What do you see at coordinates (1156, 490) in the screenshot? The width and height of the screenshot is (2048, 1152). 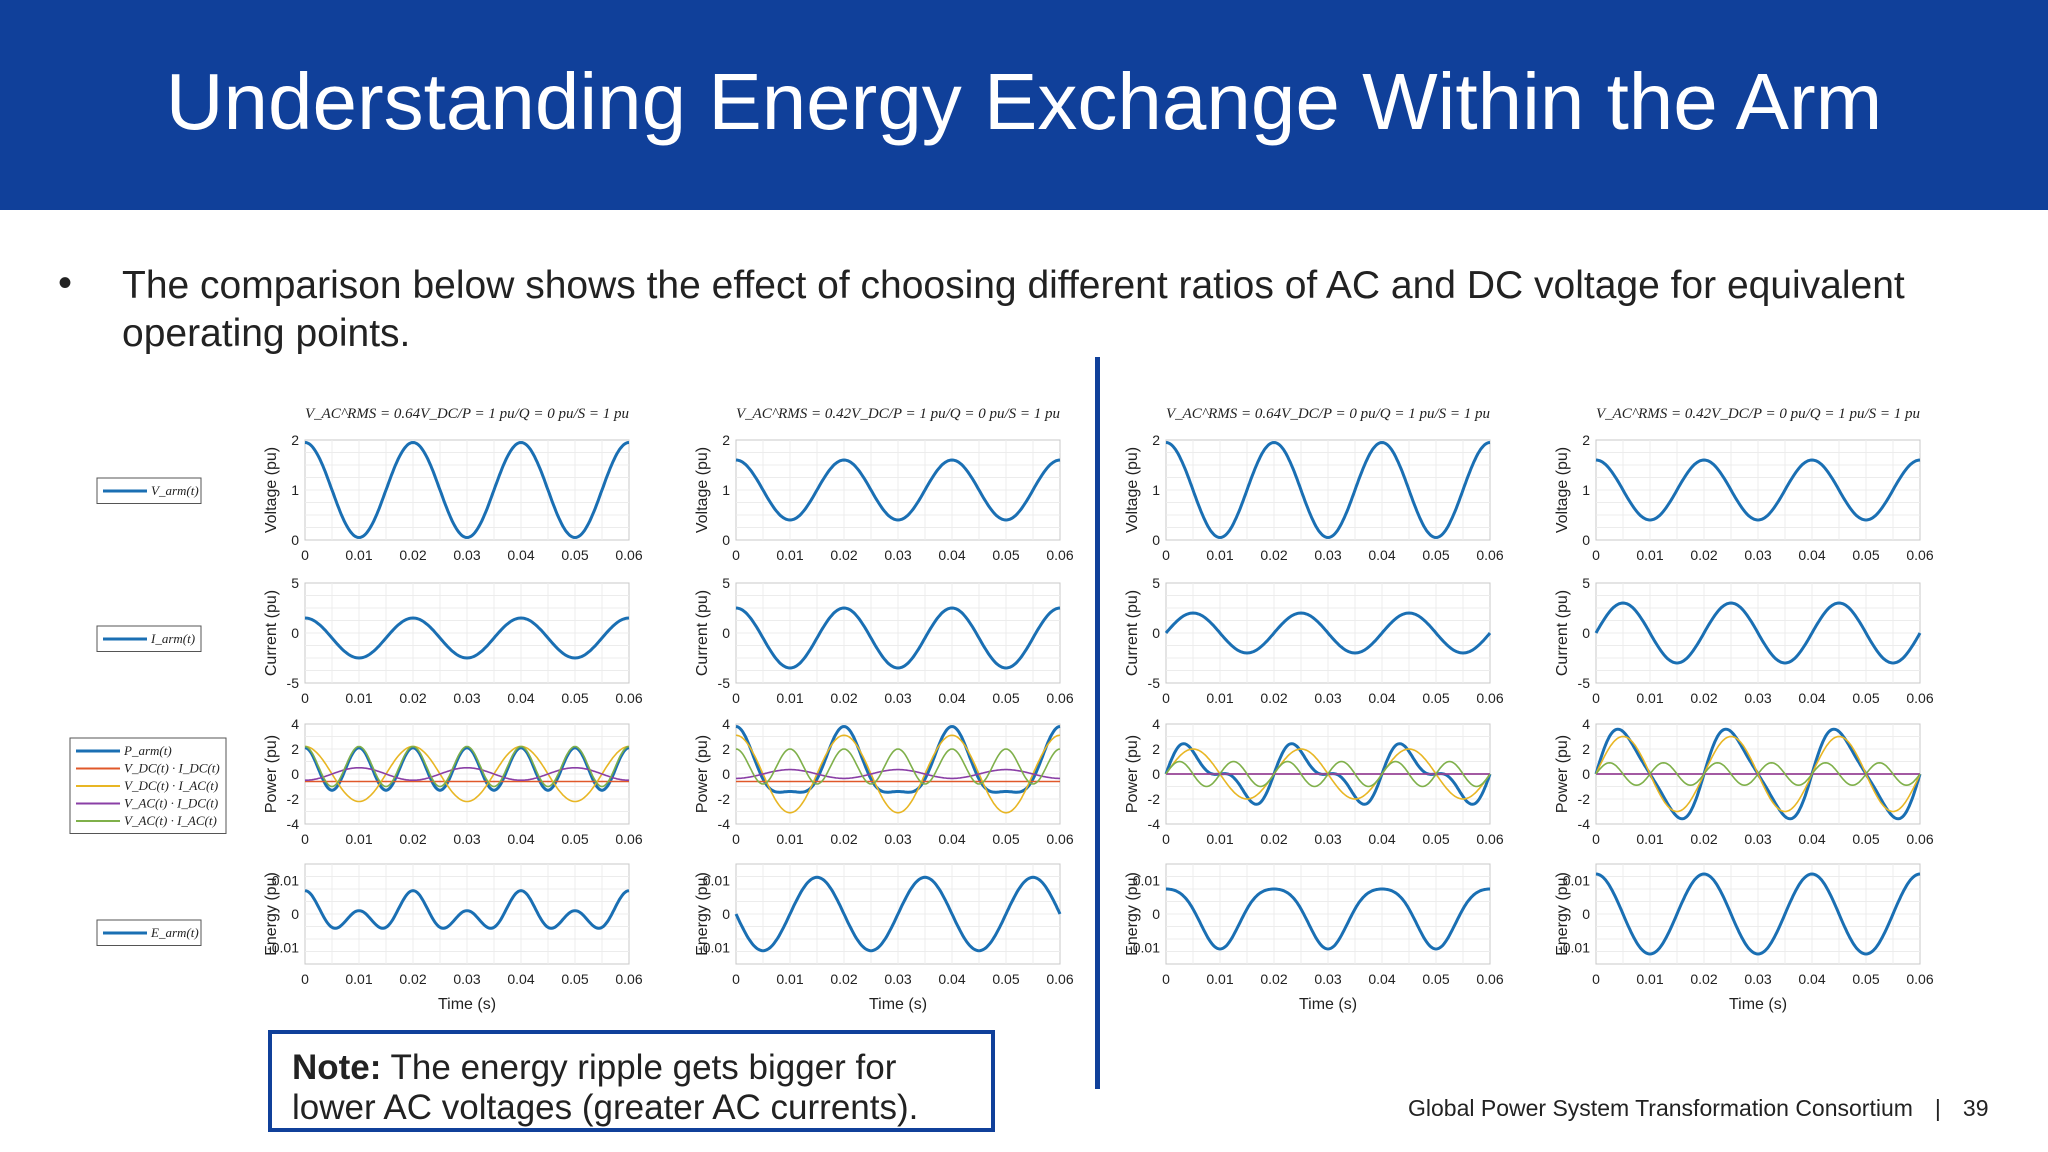 I see `y-tick-label: 1` at bounding box center [1156, 490].